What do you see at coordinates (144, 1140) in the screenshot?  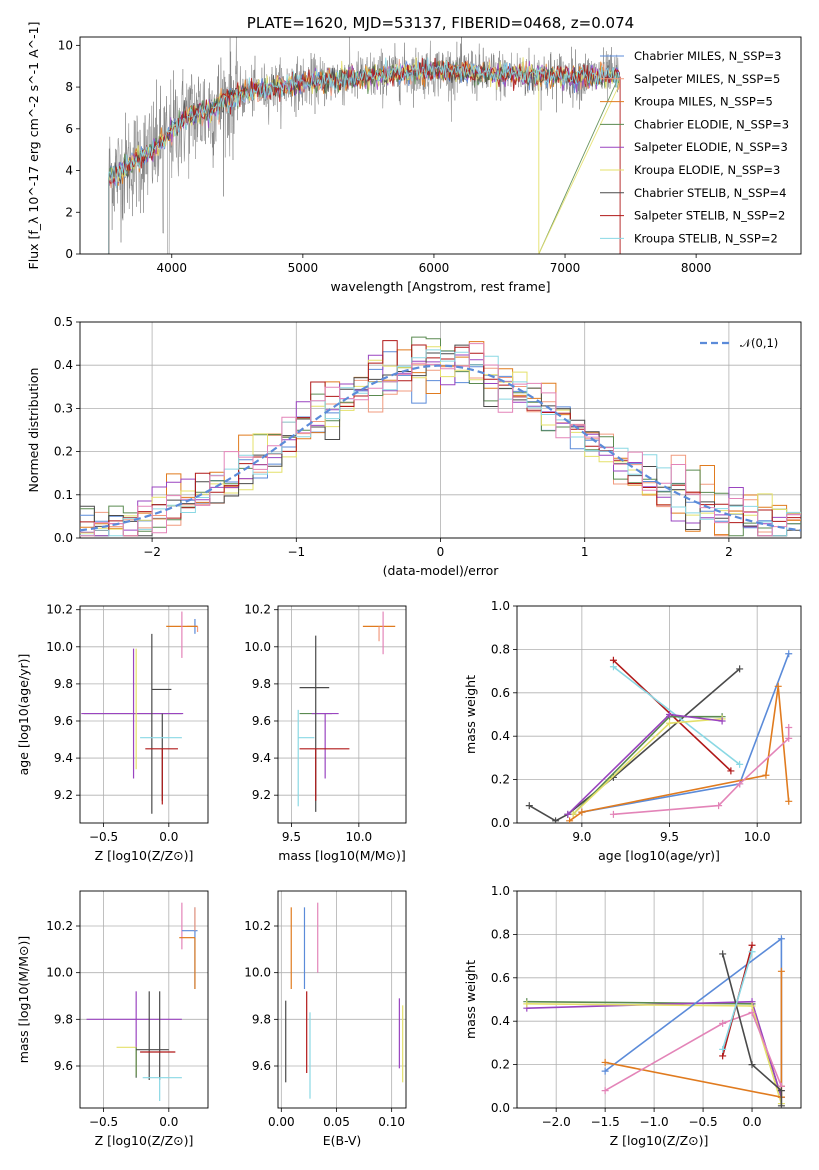 I see `x-axis-label: Z [log10(Z/Z⊙)]` at bounding box center [144, 1140].